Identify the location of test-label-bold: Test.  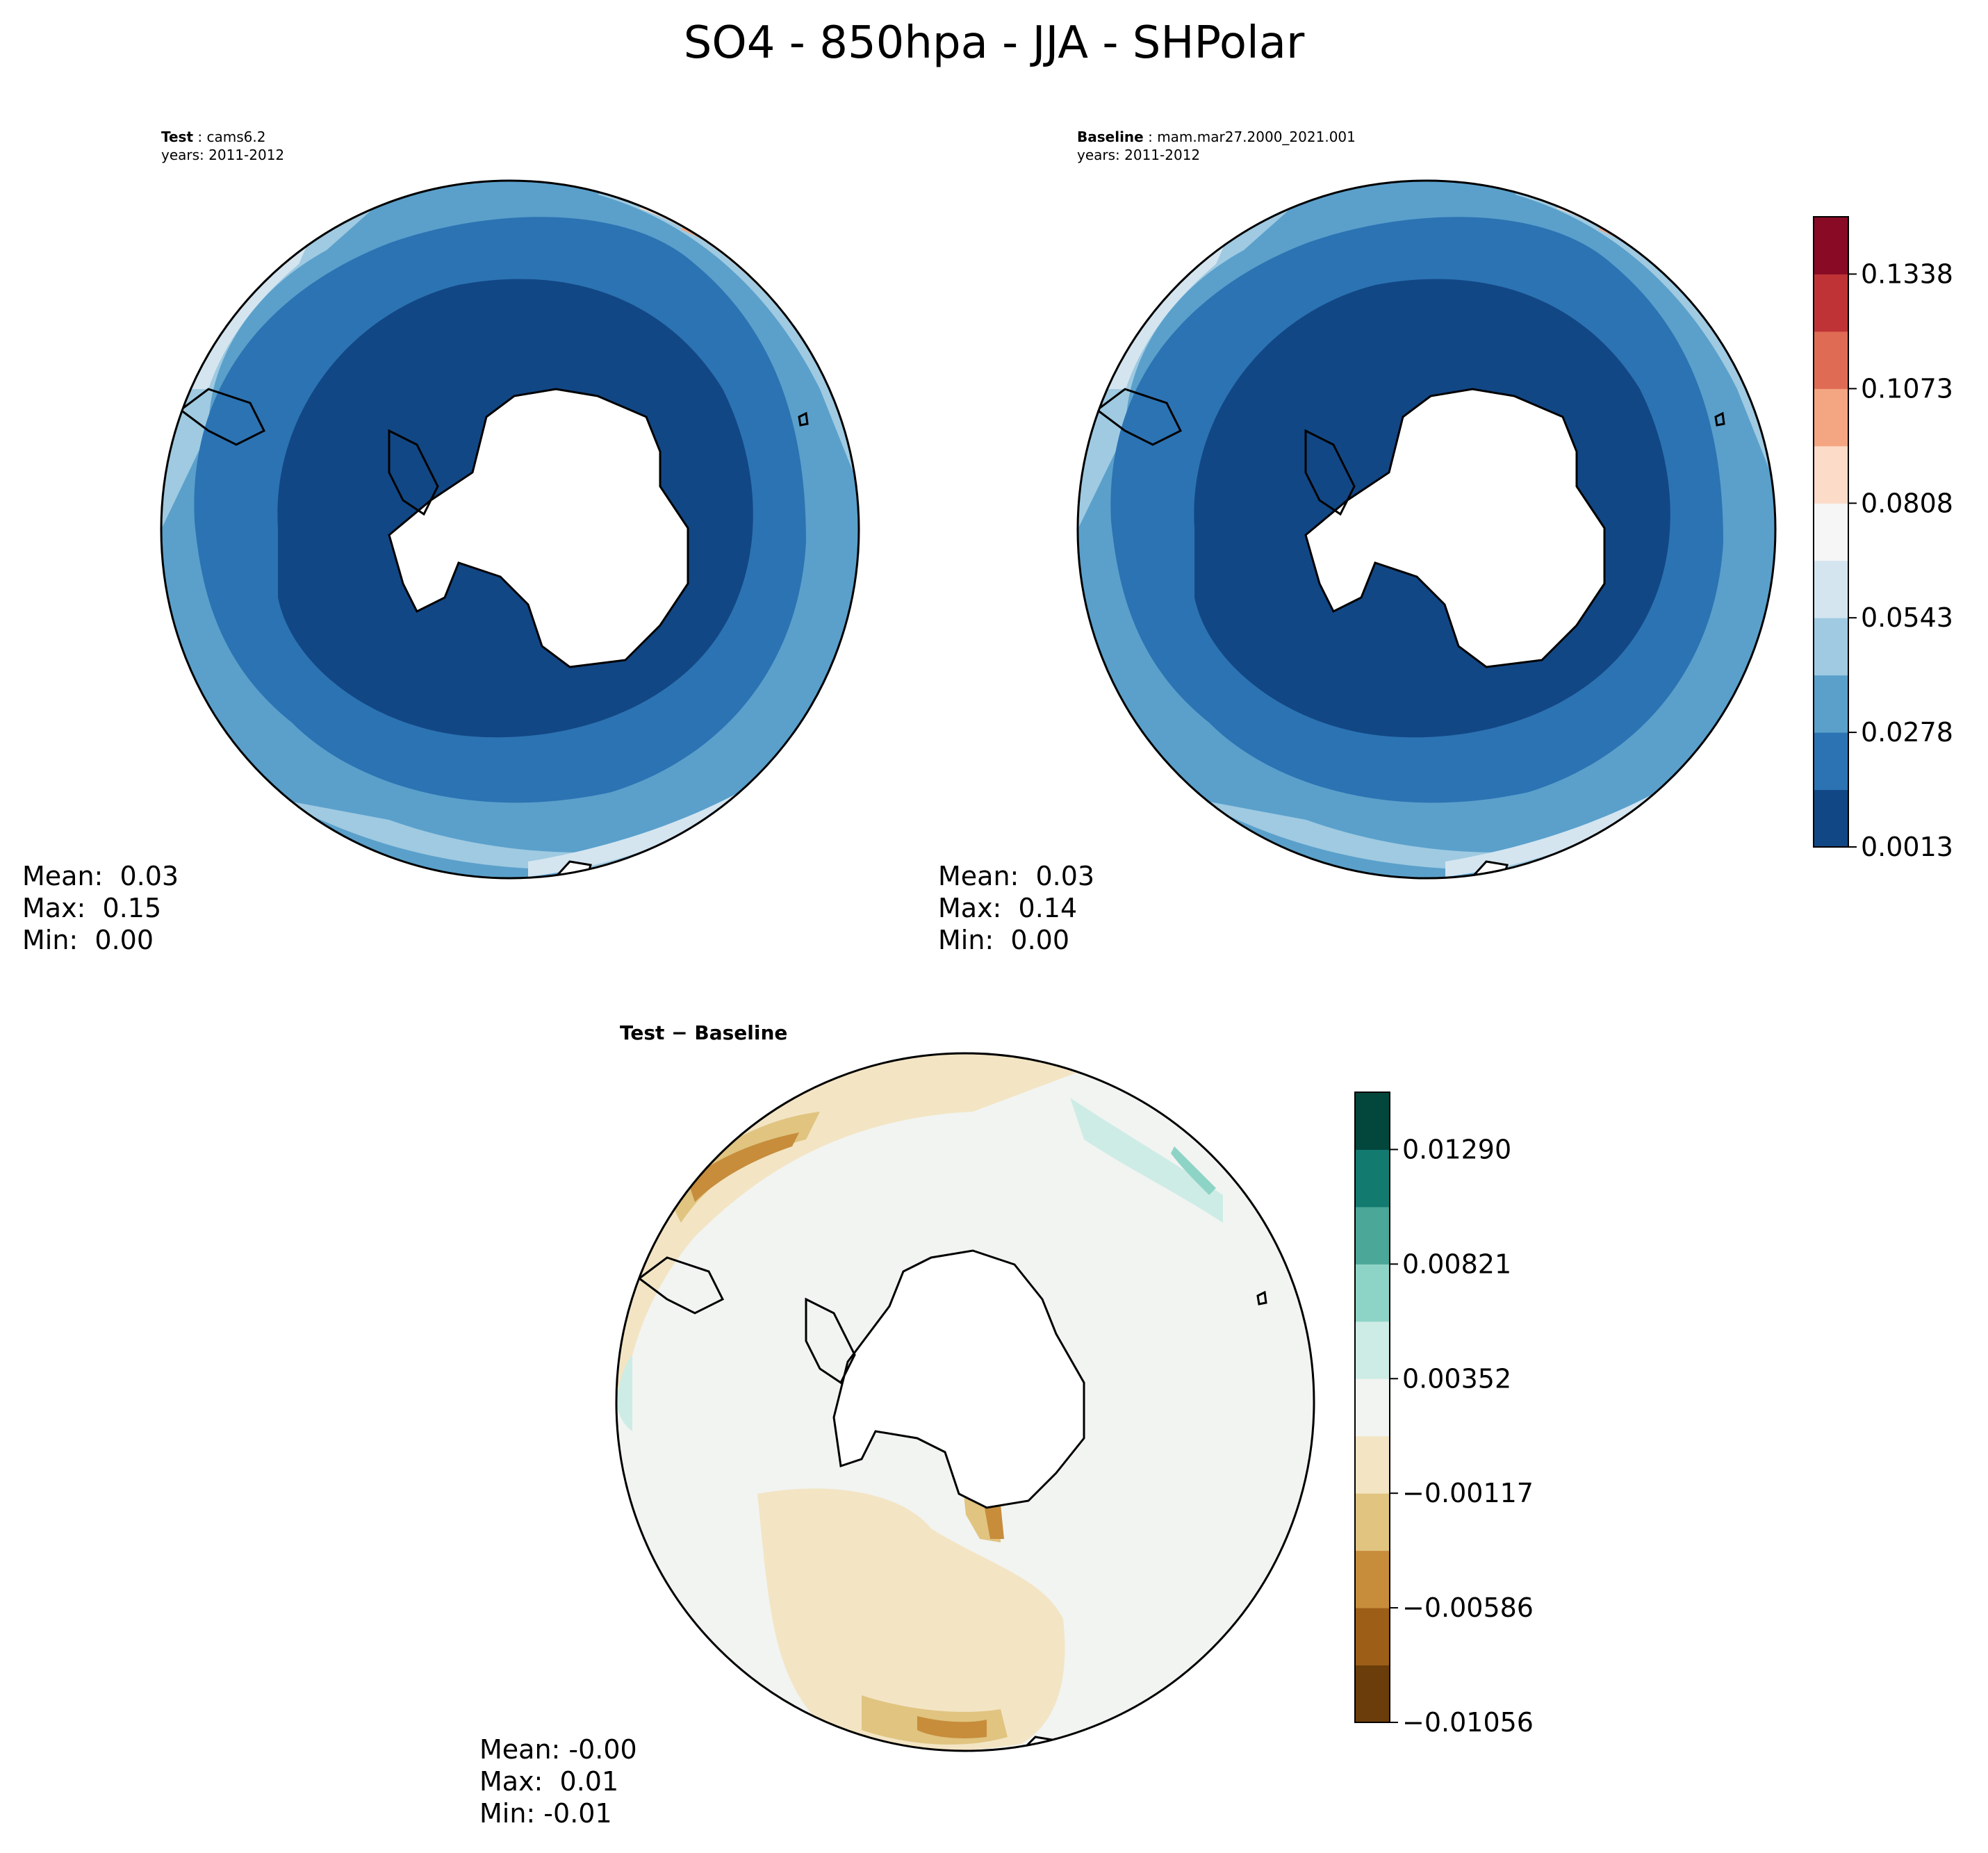
(177, 137).